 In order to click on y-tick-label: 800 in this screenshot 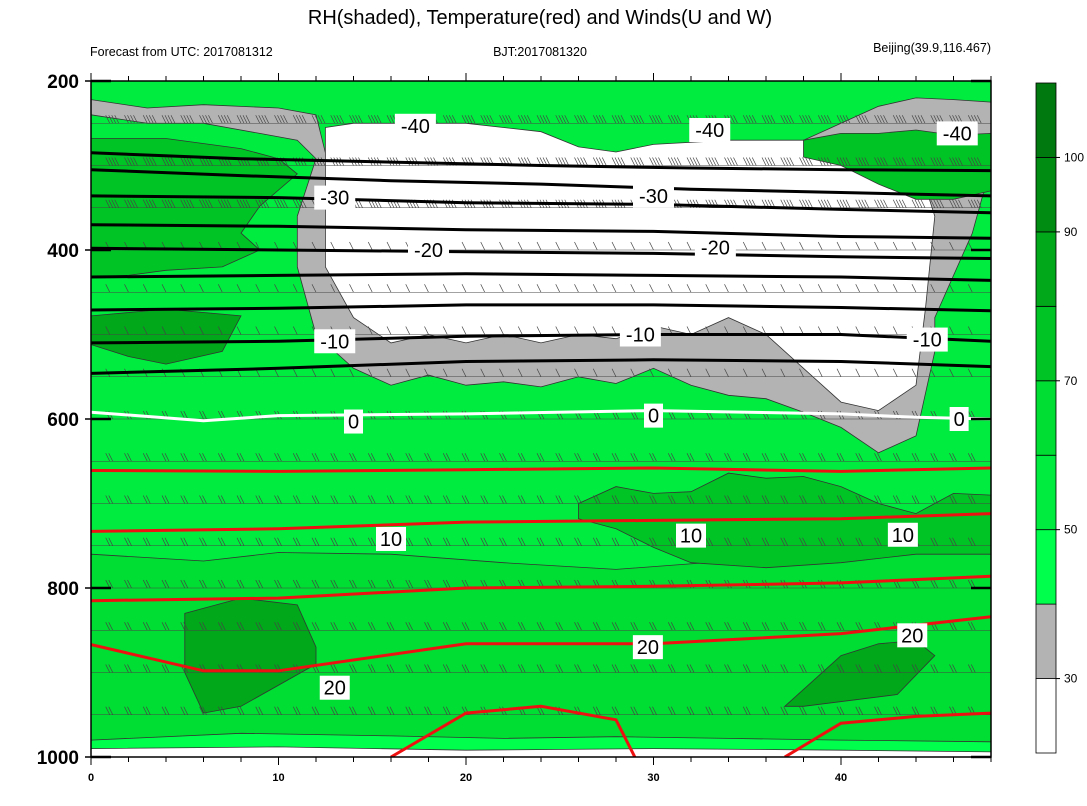, I will do `click(63, 589)`.